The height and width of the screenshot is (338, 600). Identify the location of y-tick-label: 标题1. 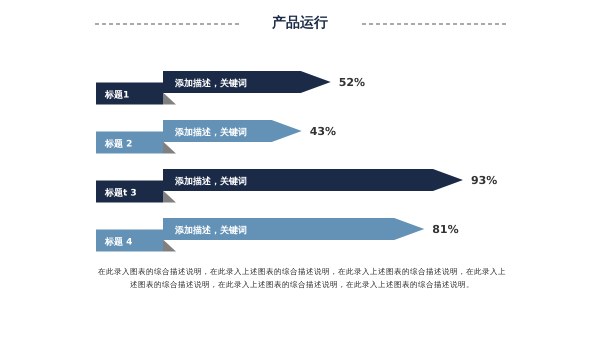
(117, 95).